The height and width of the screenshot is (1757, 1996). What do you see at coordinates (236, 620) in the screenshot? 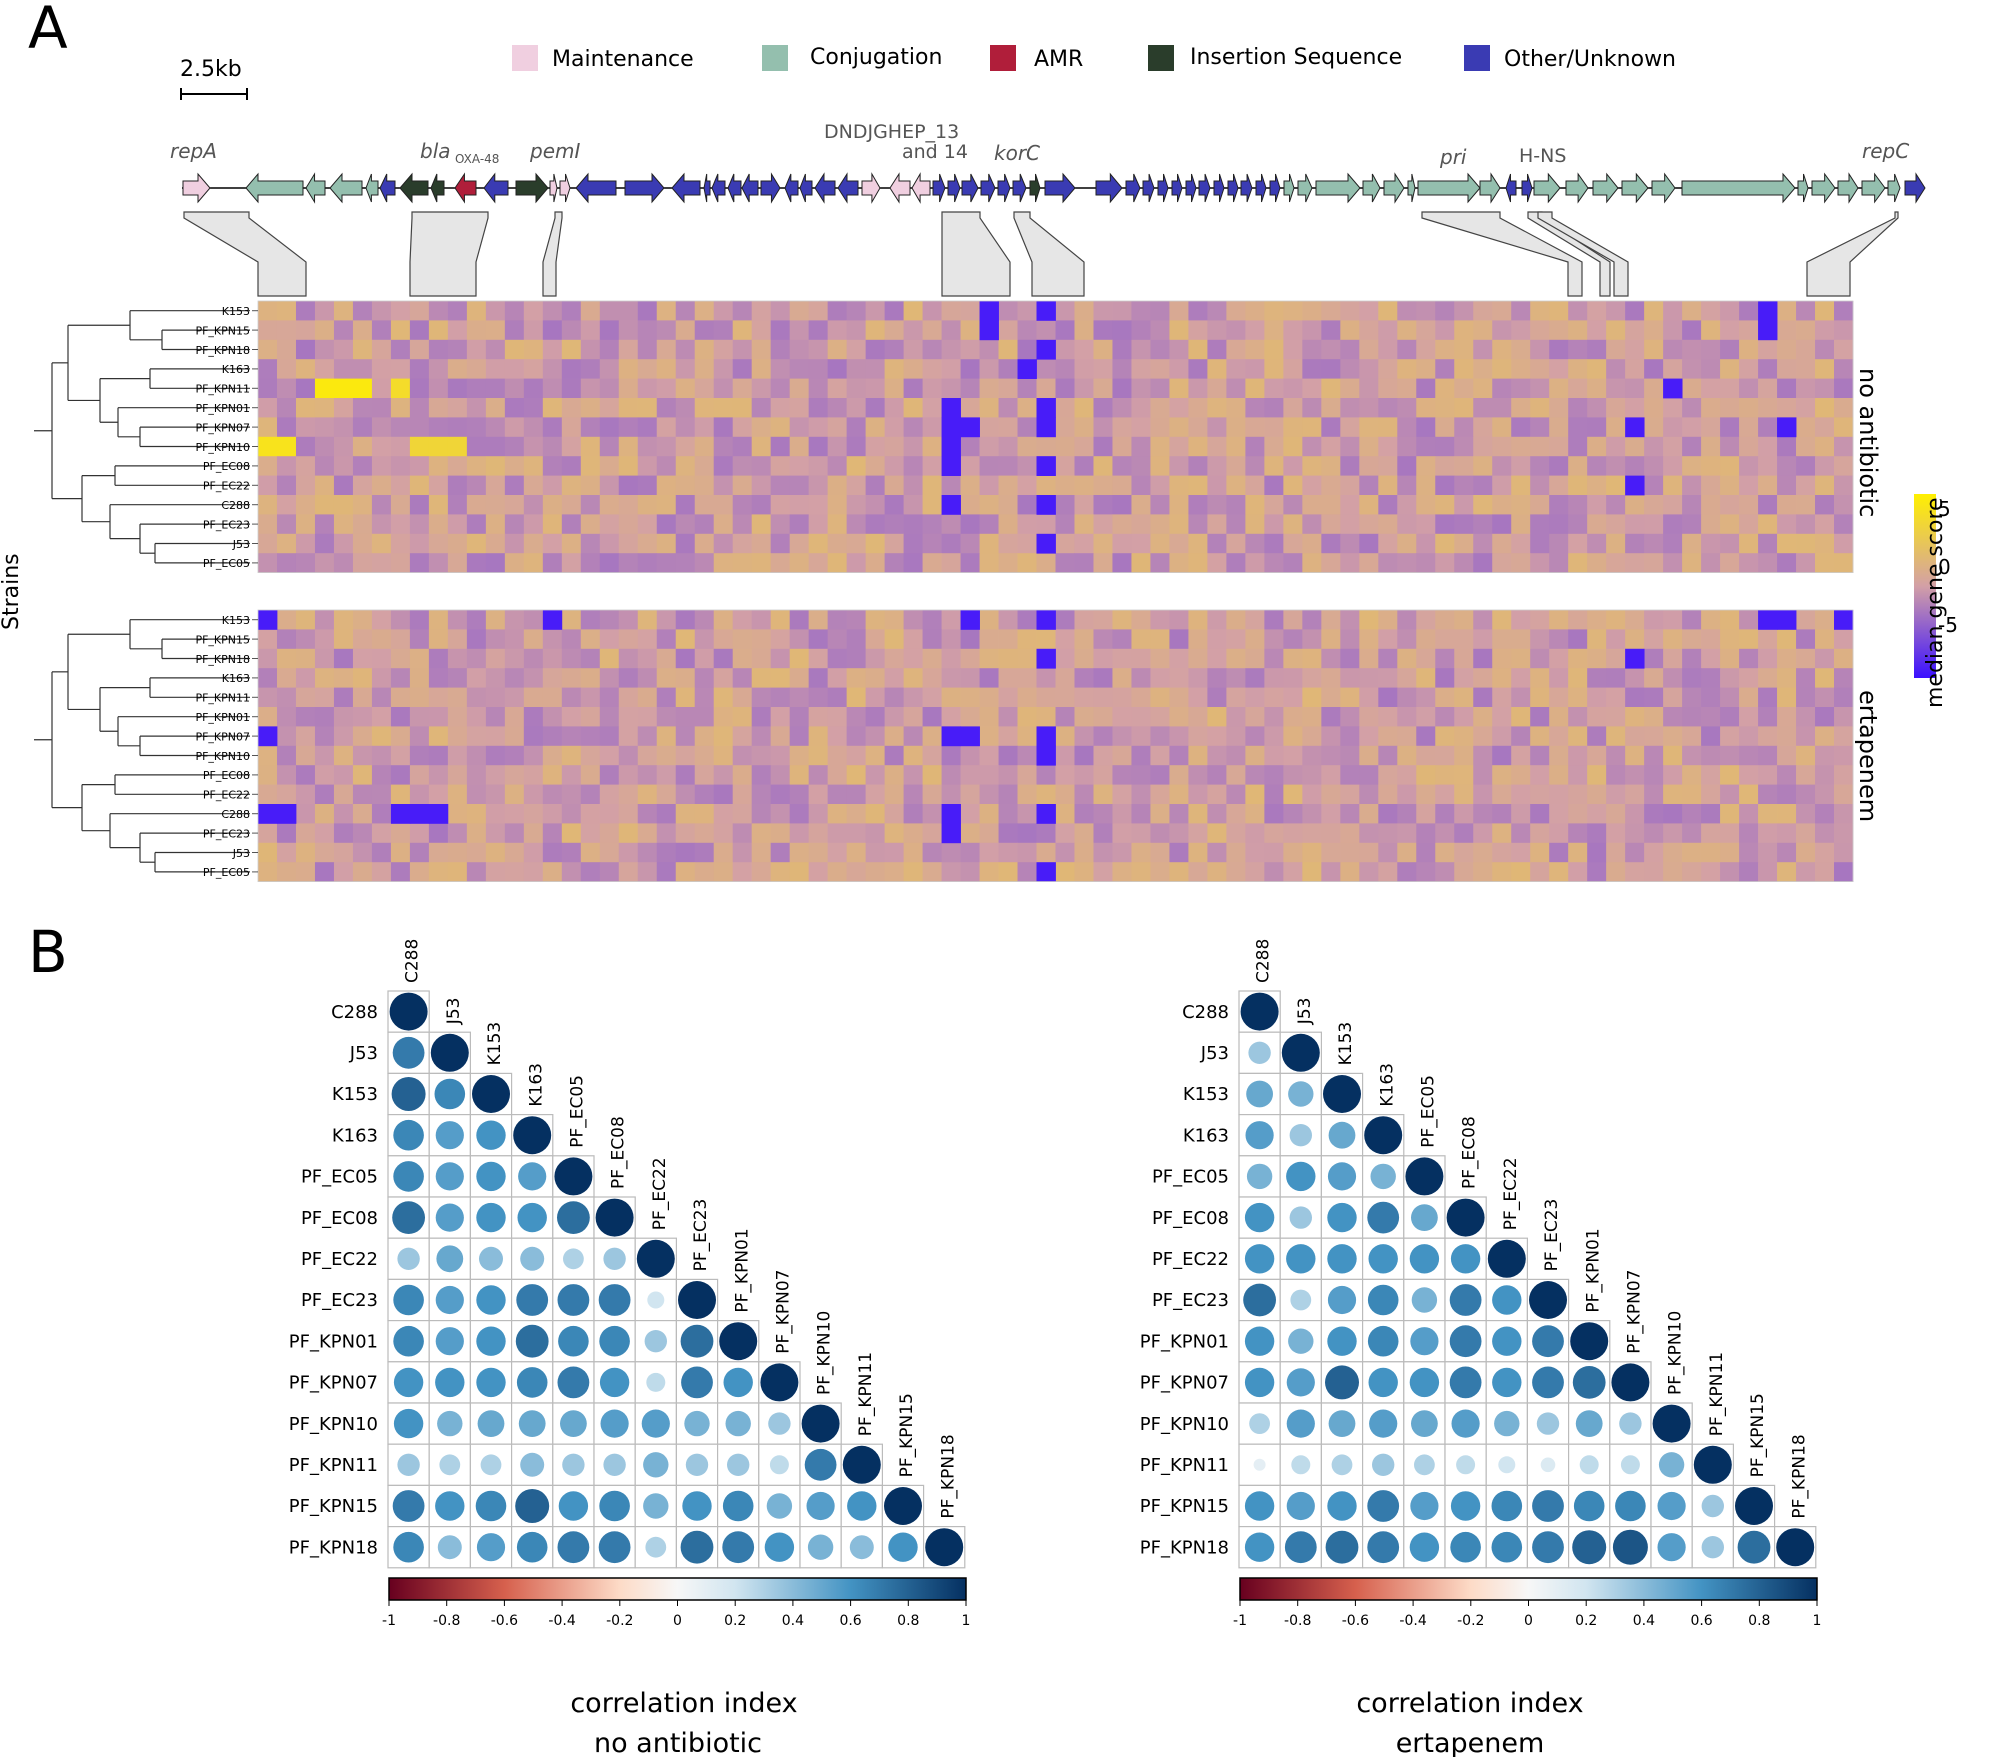
I see `strain-label: K153` at bounding box center [236, 620].